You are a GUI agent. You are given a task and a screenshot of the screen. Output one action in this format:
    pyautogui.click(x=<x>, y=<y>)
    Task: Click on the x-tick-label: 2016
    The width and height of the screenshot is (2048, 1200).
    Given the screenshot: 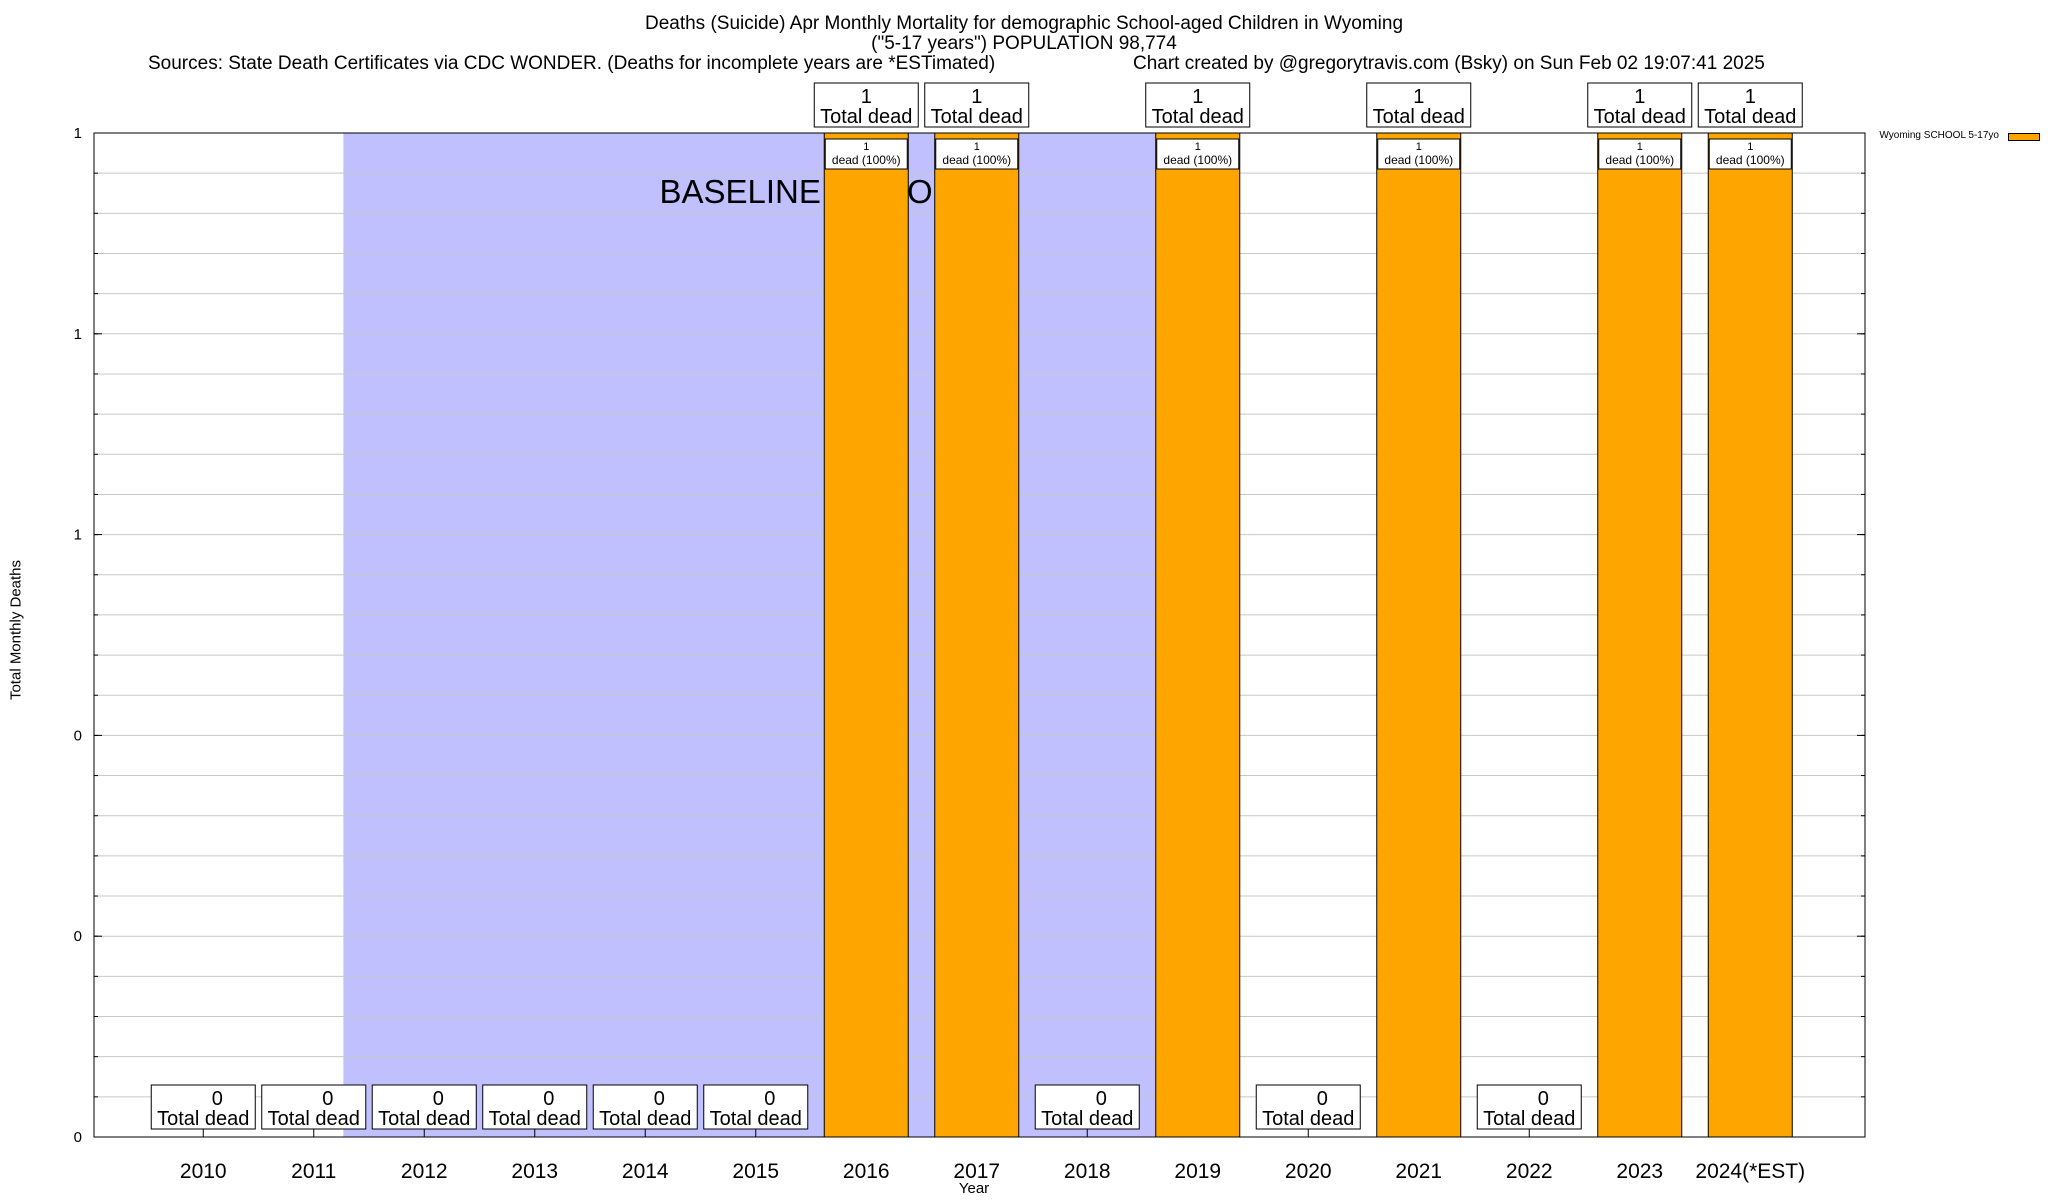 What is the action you would take?
    pyautogui.click(x=866, y=1171)
    